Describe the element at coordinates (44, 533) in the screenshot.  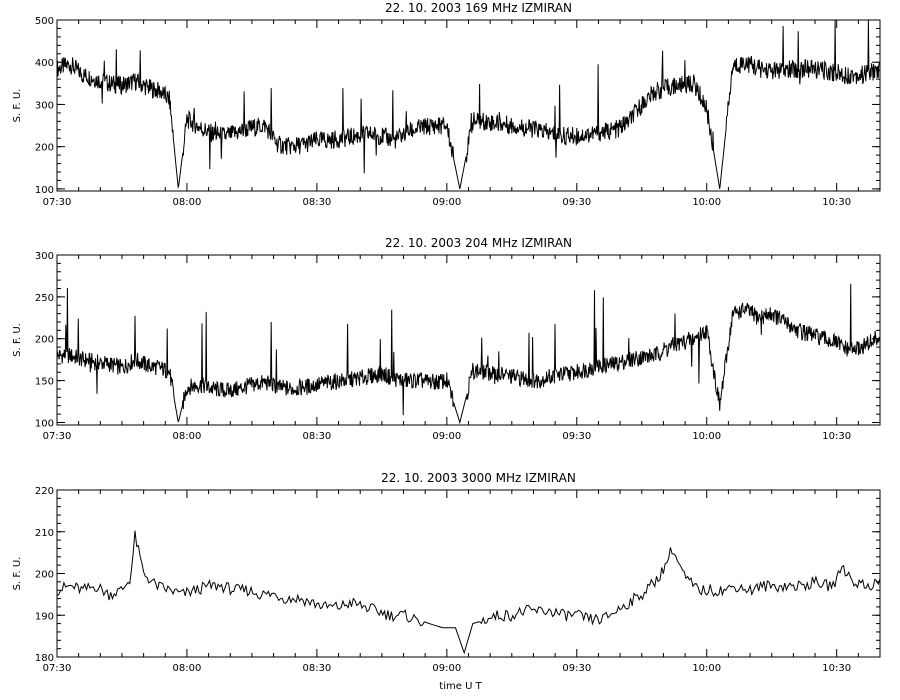
I see `y-tick-label: 210` at that location.